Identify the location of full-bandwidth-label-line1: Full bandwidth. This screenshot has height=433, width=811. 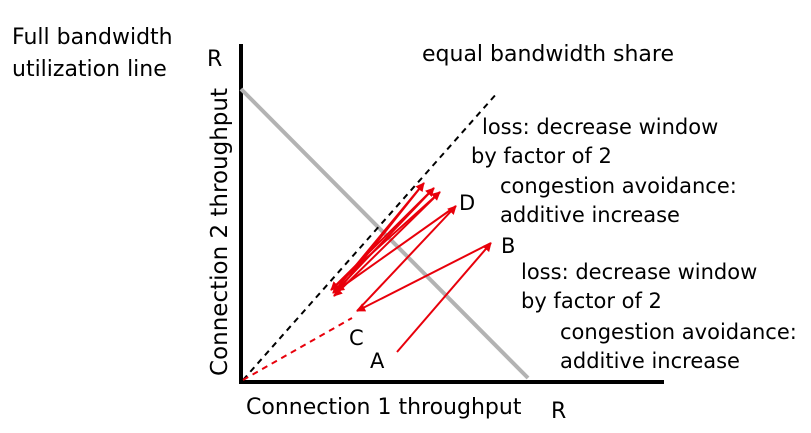
(92, 37).